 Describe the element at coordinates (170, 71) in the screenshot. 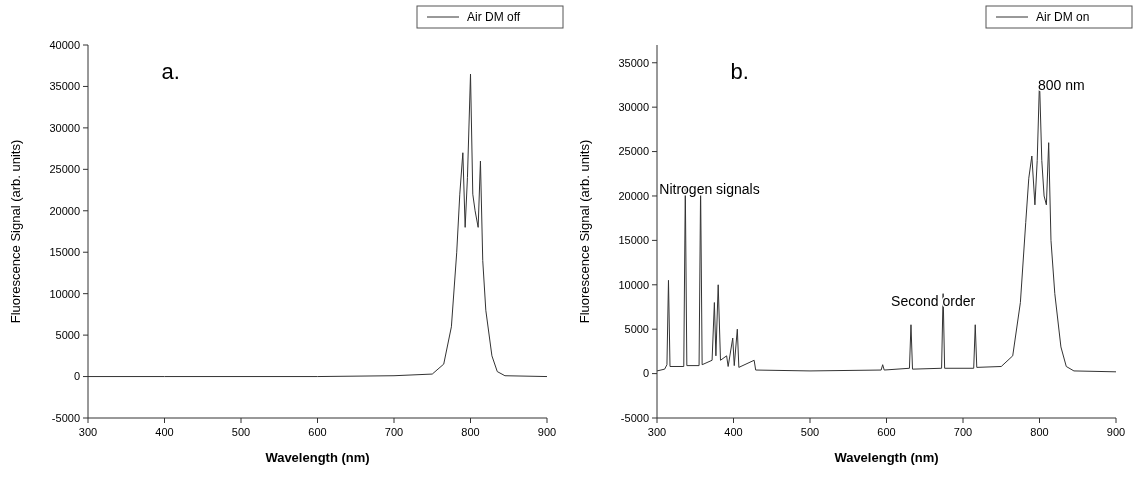

I see `annotation: a.` at that location.